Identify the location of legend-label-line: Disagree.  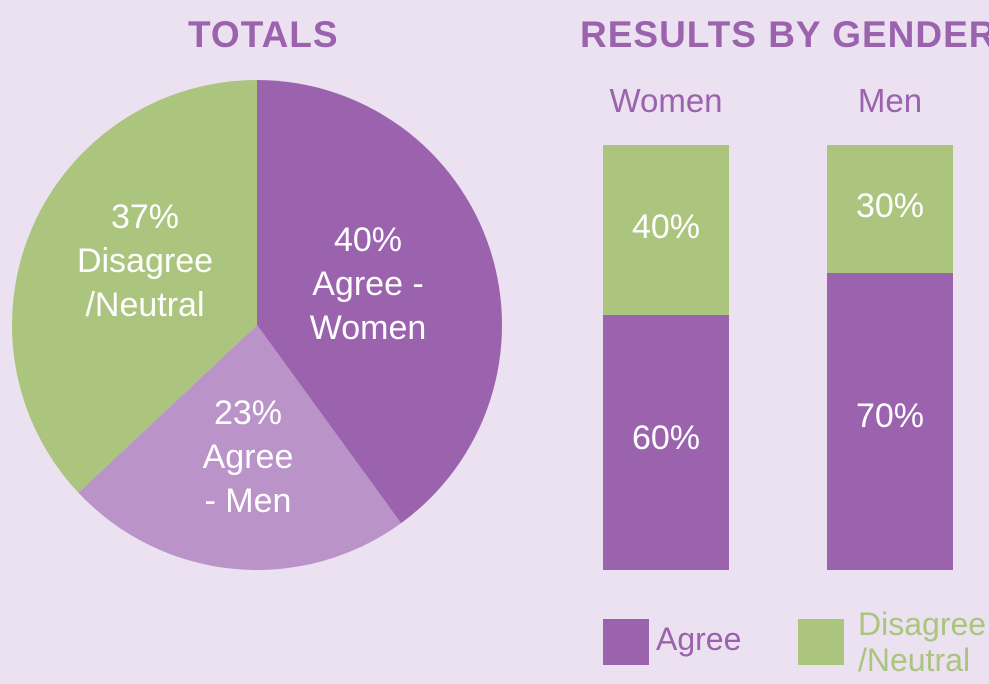
(922, 624).